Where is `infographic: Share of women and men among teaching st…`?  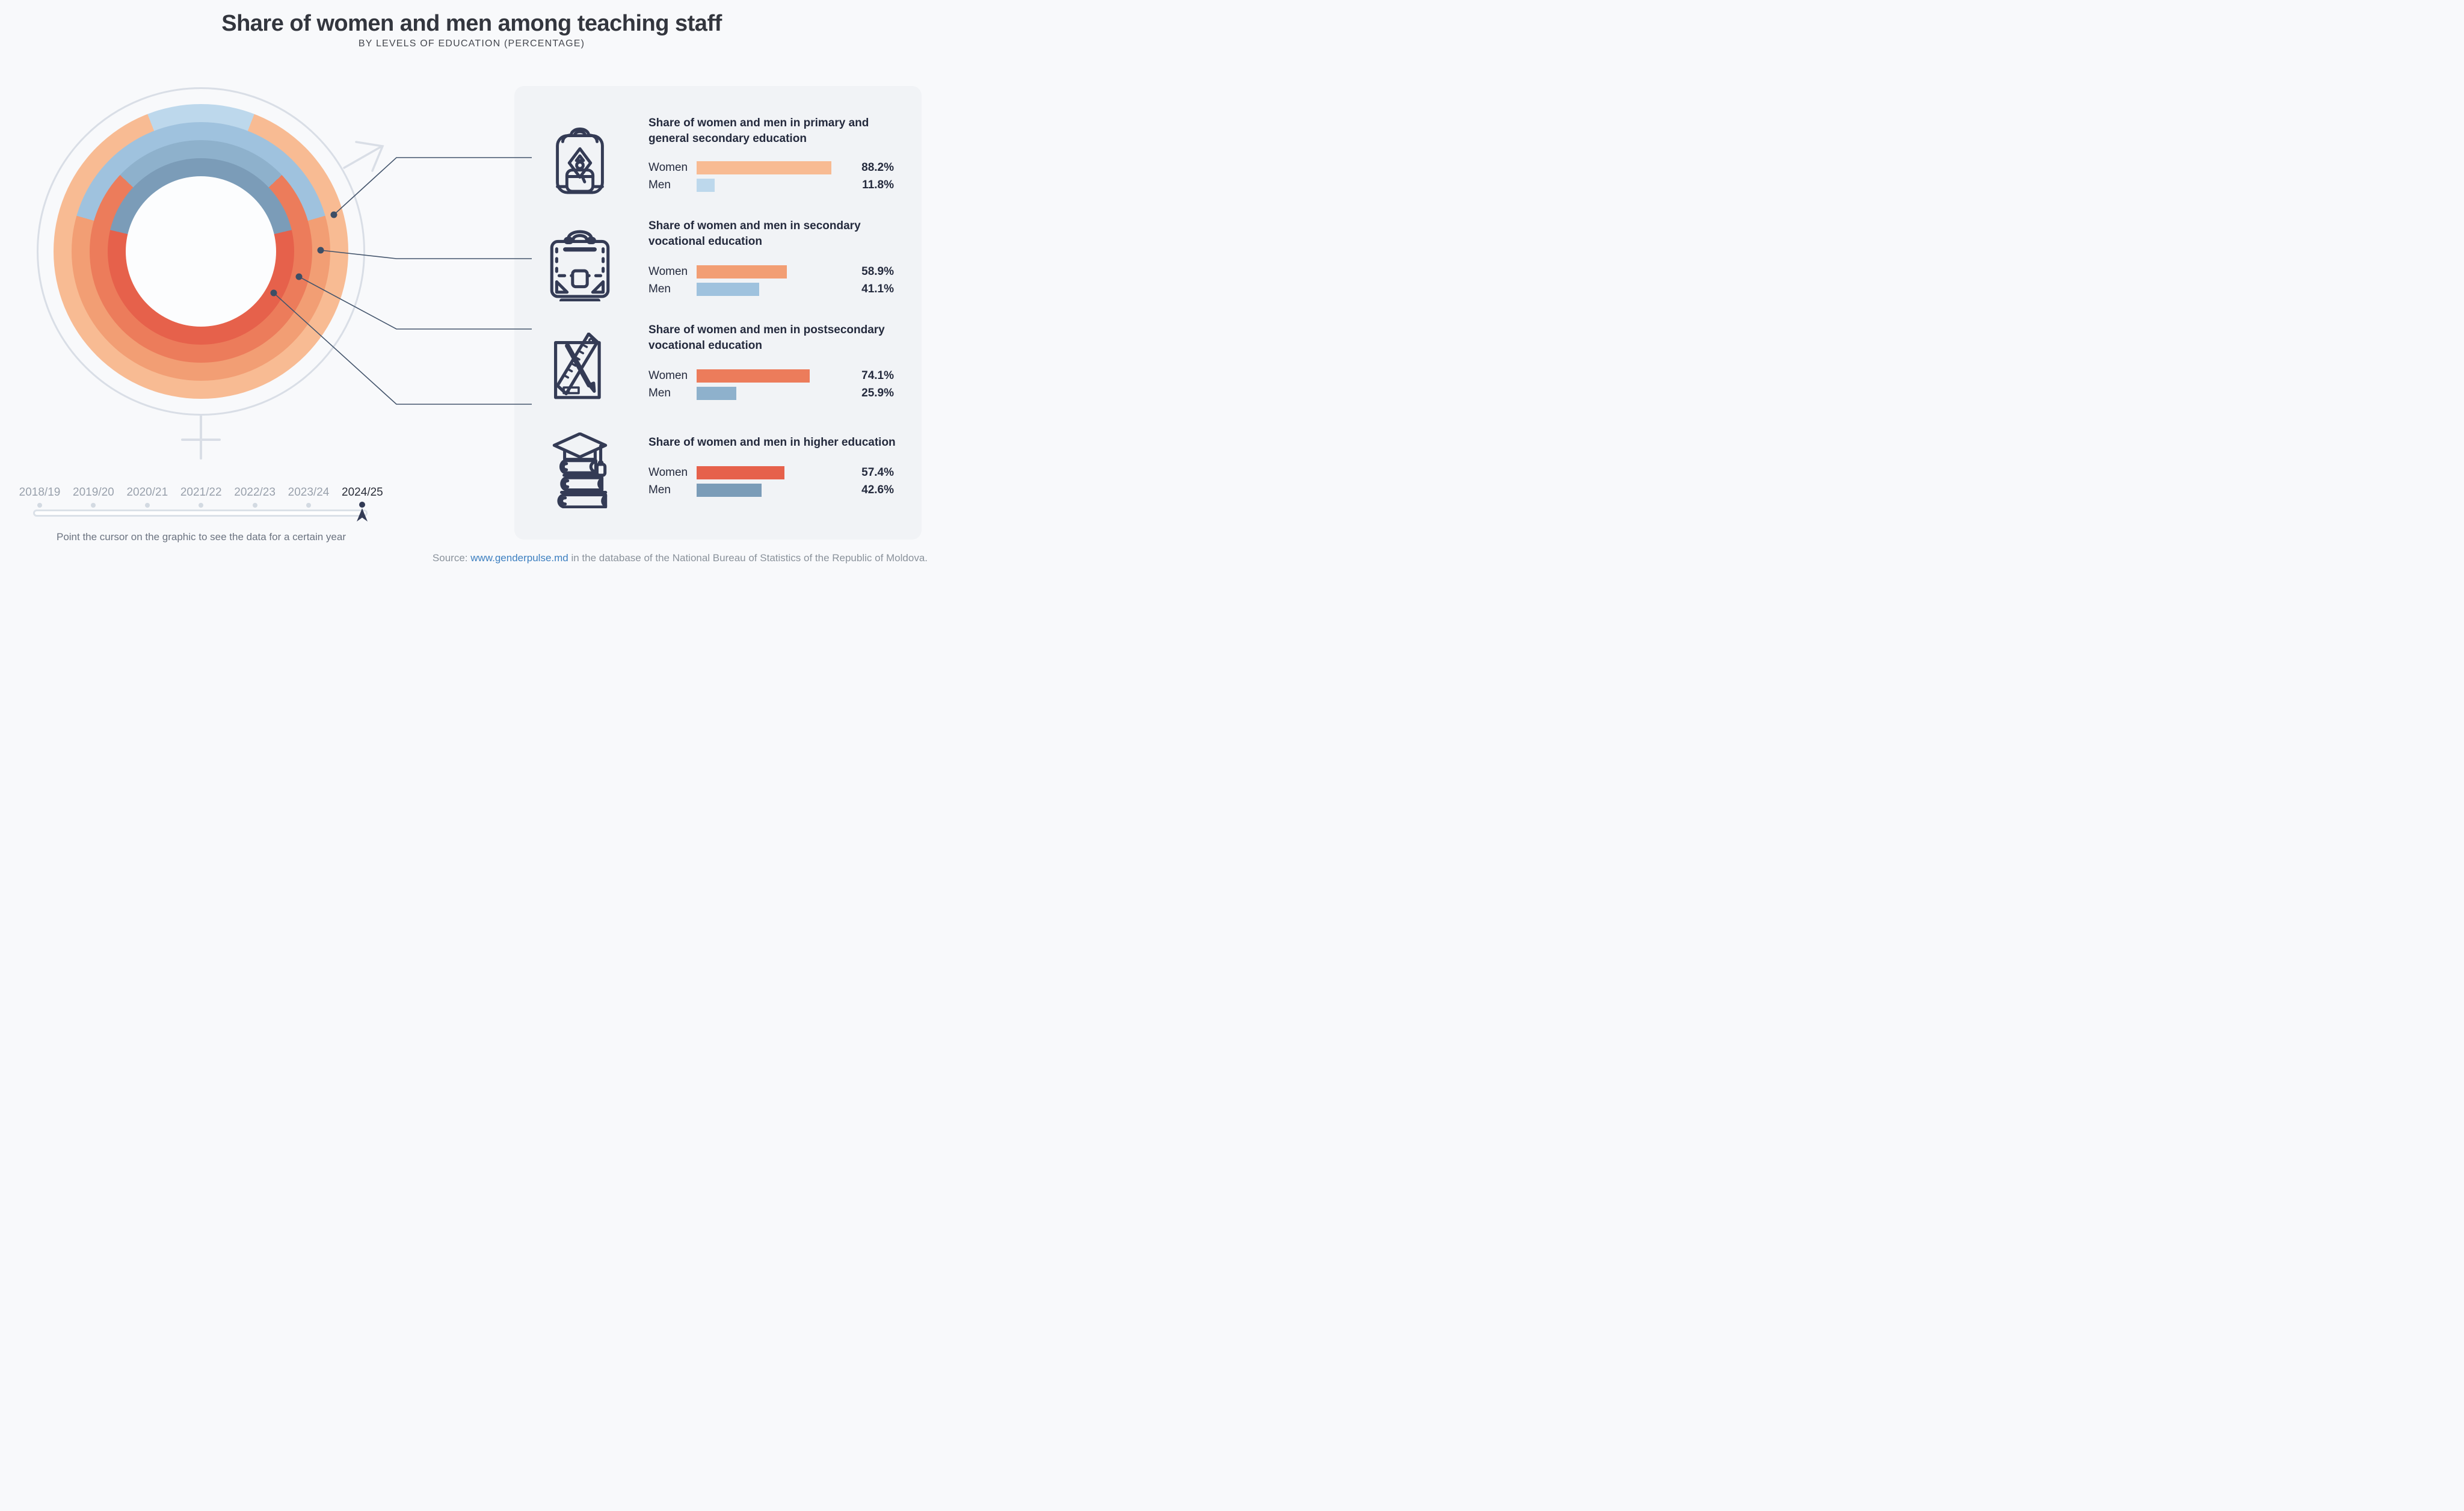
infographic: Share of women and men among teaching st… is located at coordinates (471, 289).